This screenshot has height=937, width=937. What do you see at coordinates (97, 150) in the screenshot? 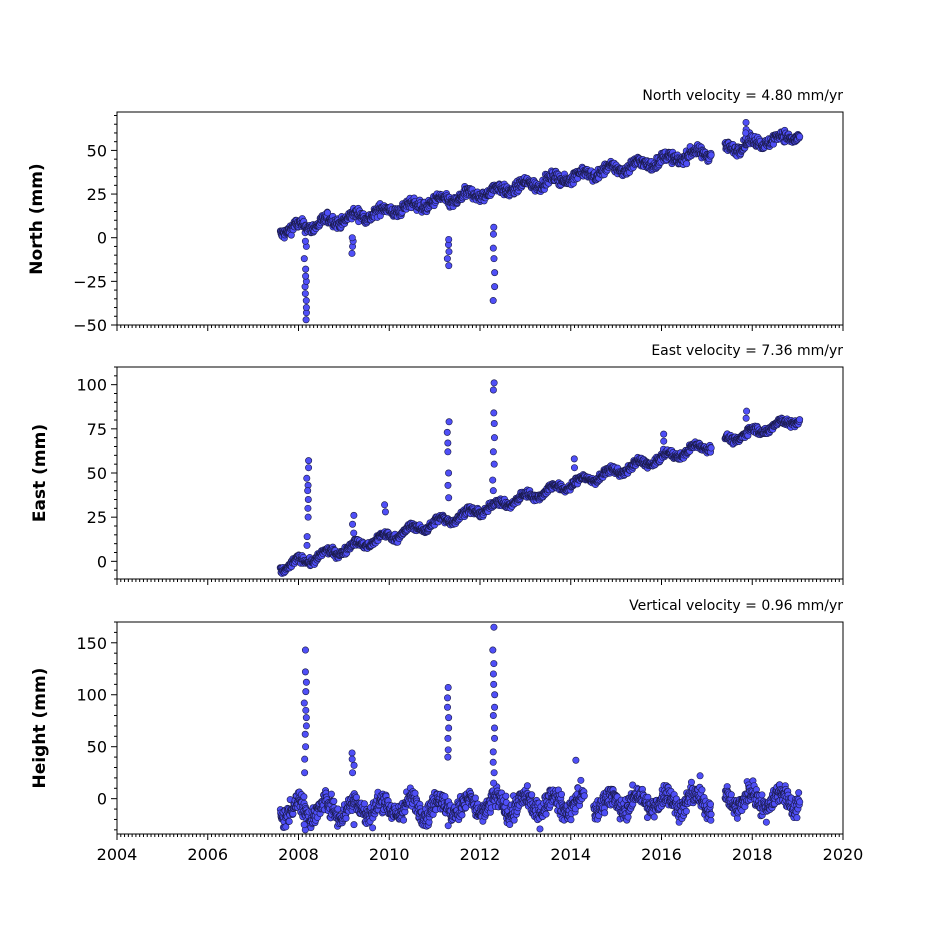
I see `north-ytick-label: 50` at bounding box center [97, 150].